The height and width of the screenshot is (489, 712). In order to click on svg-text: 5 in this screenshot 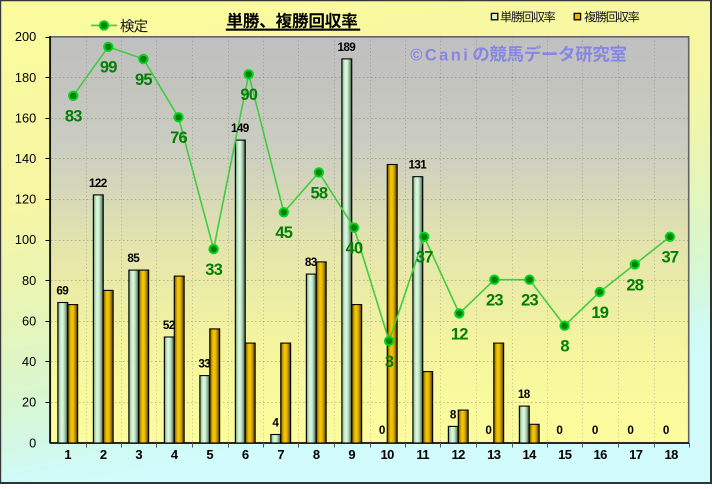, I will do `click(209, 454)`.